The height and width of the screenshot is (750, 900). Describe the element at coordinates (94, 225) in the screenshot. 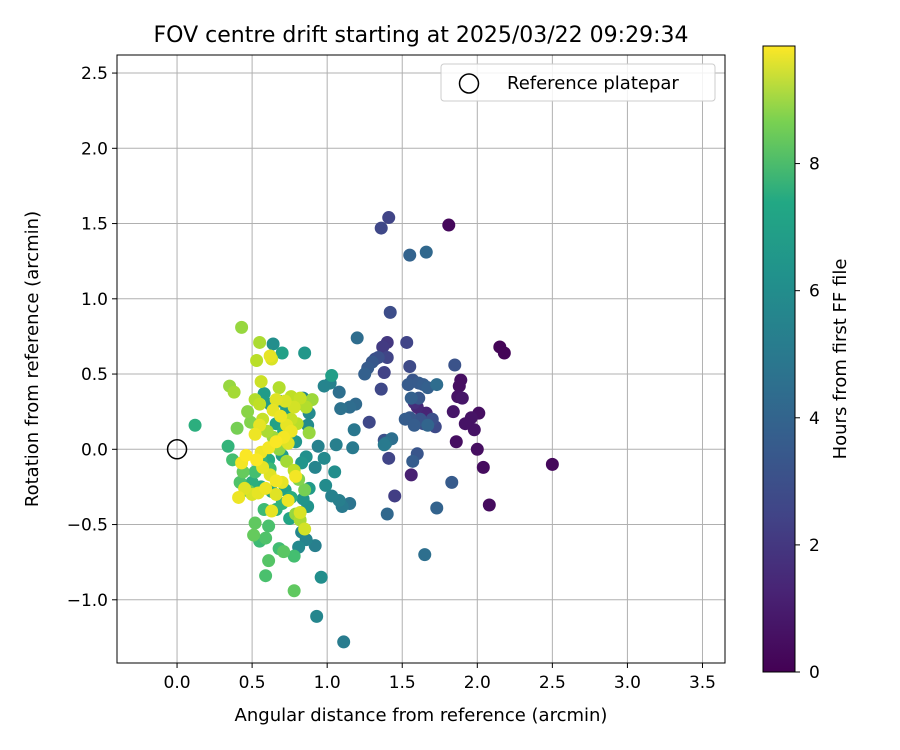

I see `y-tick-label: 1.5` at that location.